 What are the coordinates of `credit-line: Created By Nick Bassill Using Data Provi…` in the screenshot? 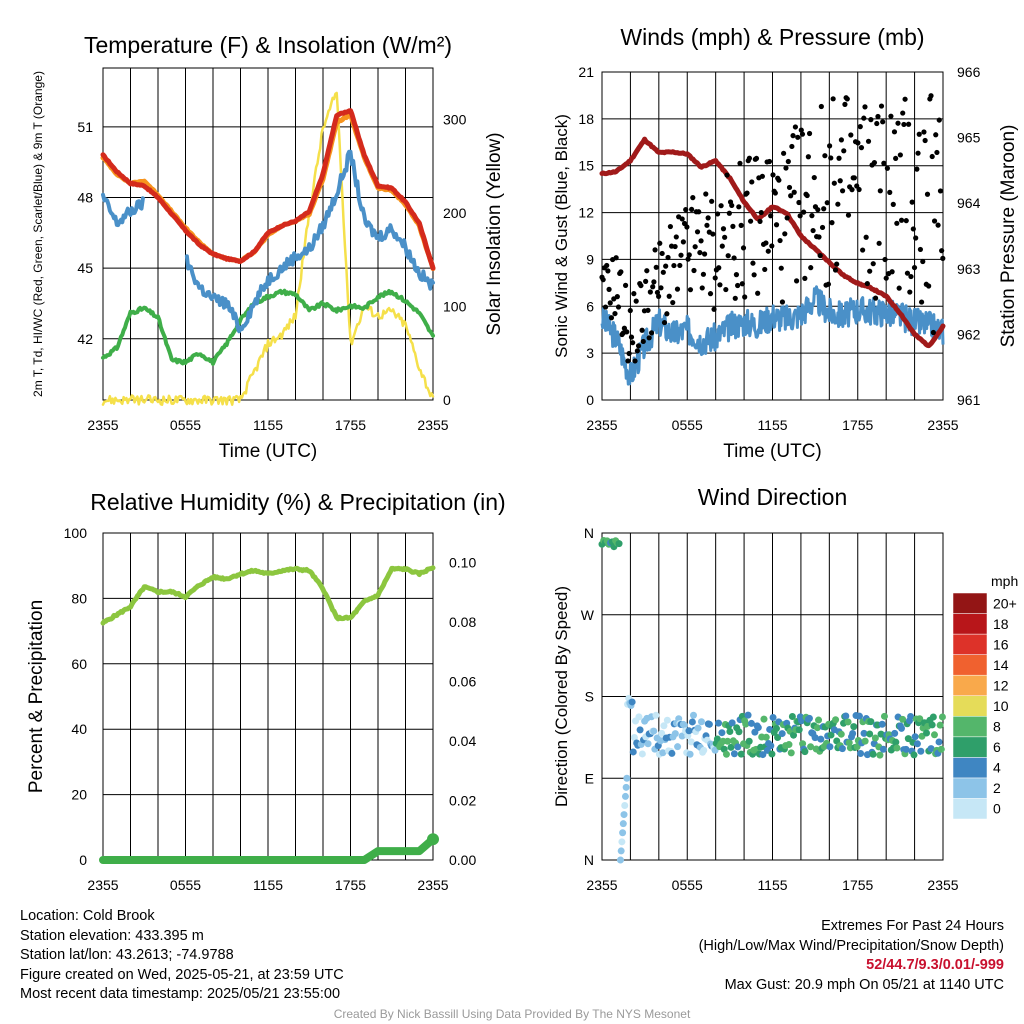 It's located at (512, 1014).